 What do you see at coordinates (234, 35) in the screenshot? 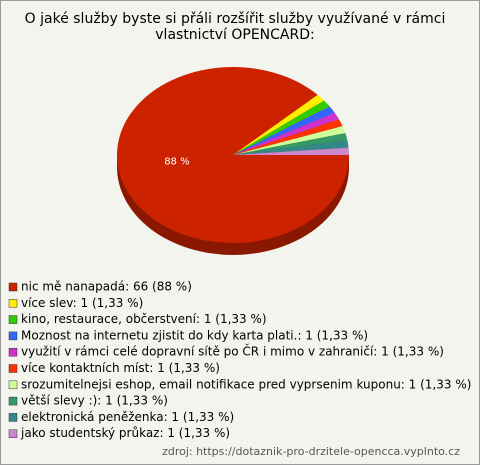
I see `chart-title: vlastnictví OPENCARD:` at bounding box center [234, 35].